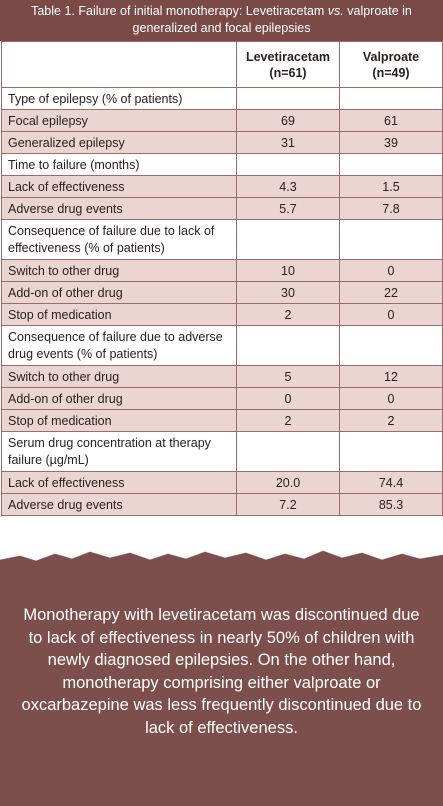  Describe the element at coordinates (391, 186) in the screenshot. I see `cell-valproate: 1.5` at that location.